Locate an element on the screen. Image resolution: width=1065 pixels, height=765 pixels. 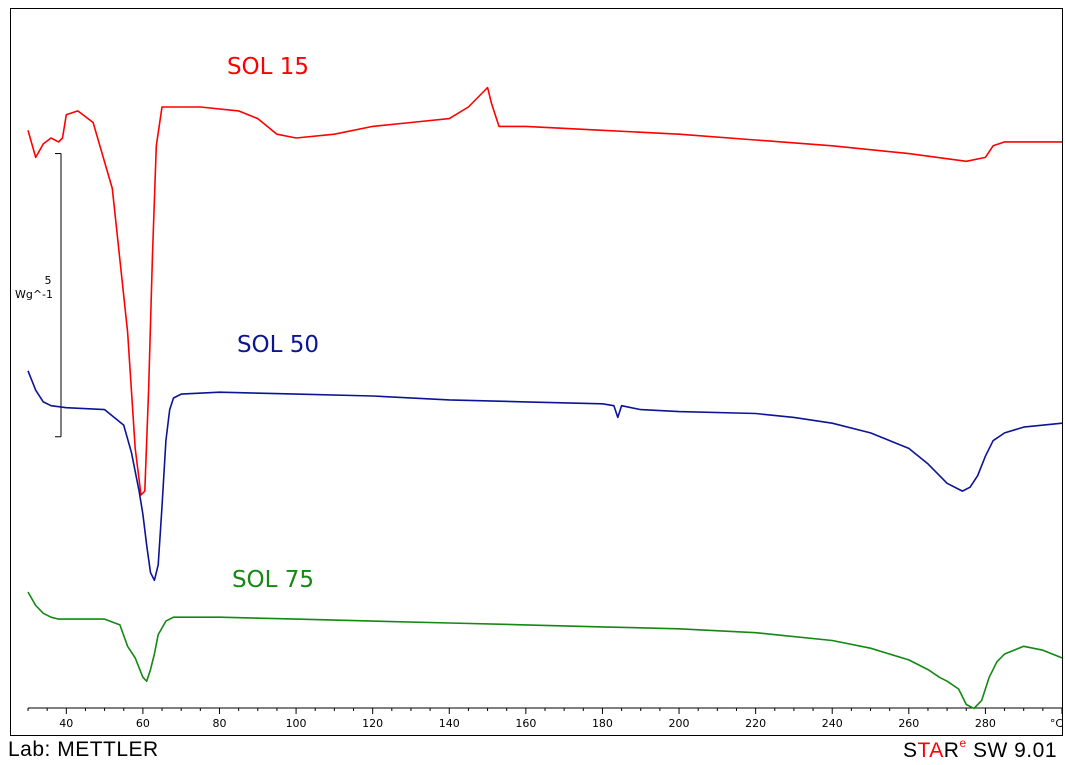
software-brand: STARe SW 9.01 is located at coordinates (979, 749).